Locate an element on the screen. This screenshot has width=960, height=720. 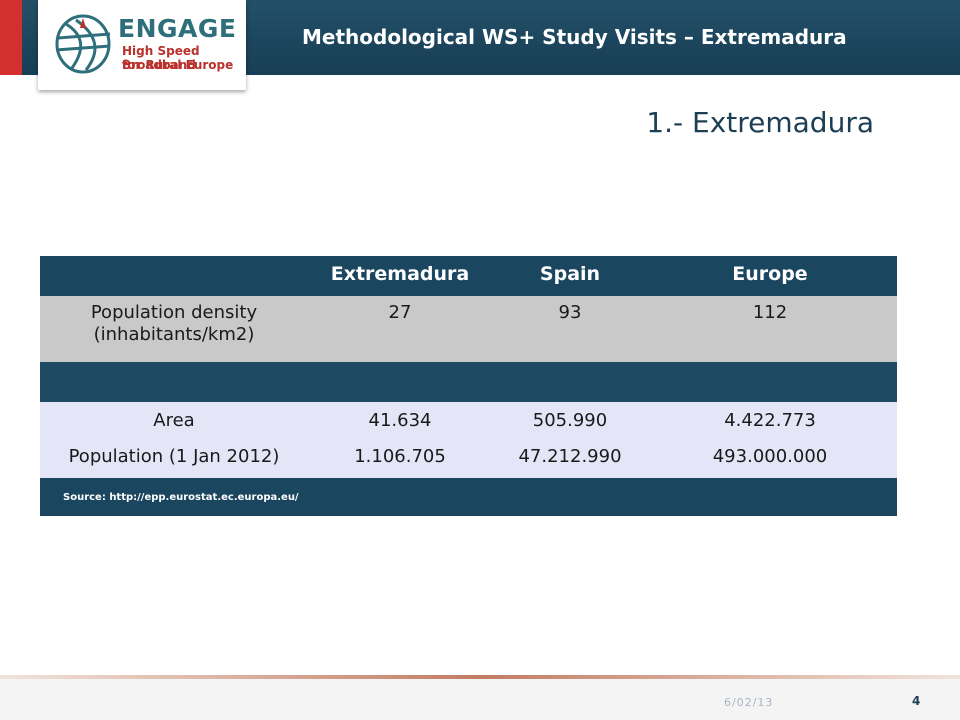
footer-divider is located at coordinates (480, 677).